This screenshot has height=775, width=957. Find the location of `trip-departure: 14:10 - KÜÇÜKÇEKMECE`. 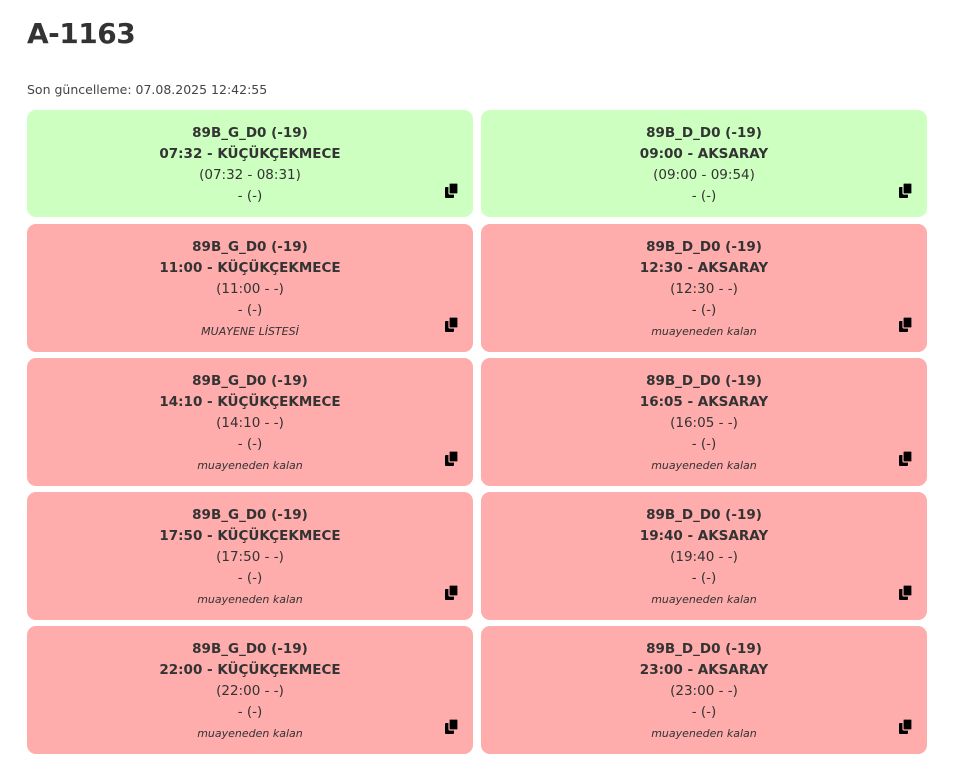

trip-departure: 14:10 - KÜÇÜKÇEKMECE is located at coordinates (250, 402).